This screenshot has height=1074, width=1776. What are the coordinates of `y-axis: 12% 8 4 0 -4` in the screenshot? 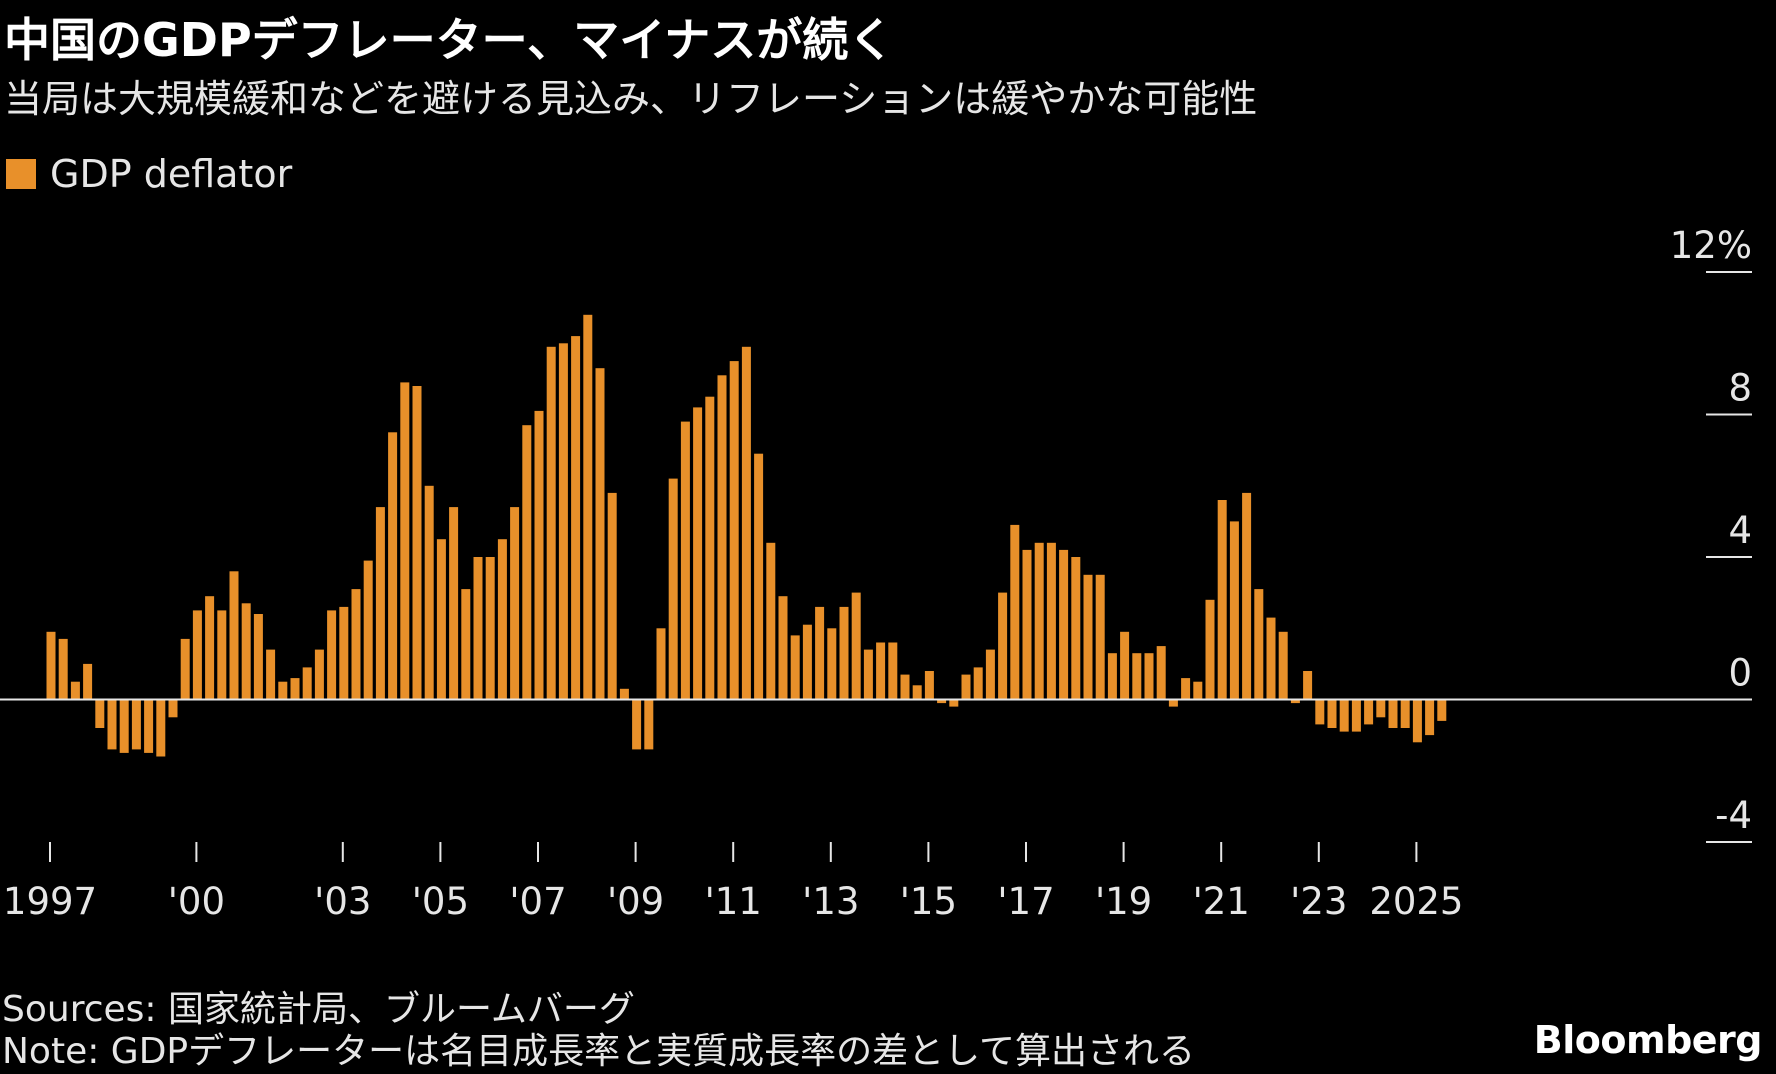 It's located at (1711, 533).